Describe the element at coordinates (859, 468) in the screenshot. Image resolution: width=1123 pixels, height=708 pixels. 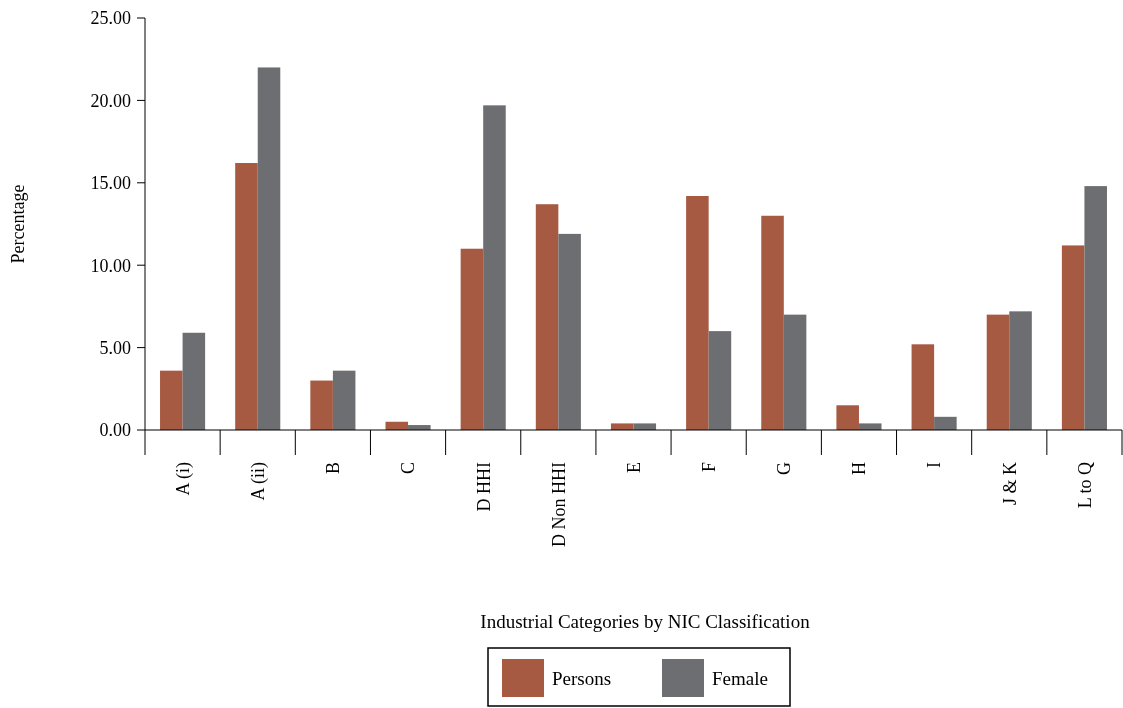
I see `x-tick-label: H` at that location.